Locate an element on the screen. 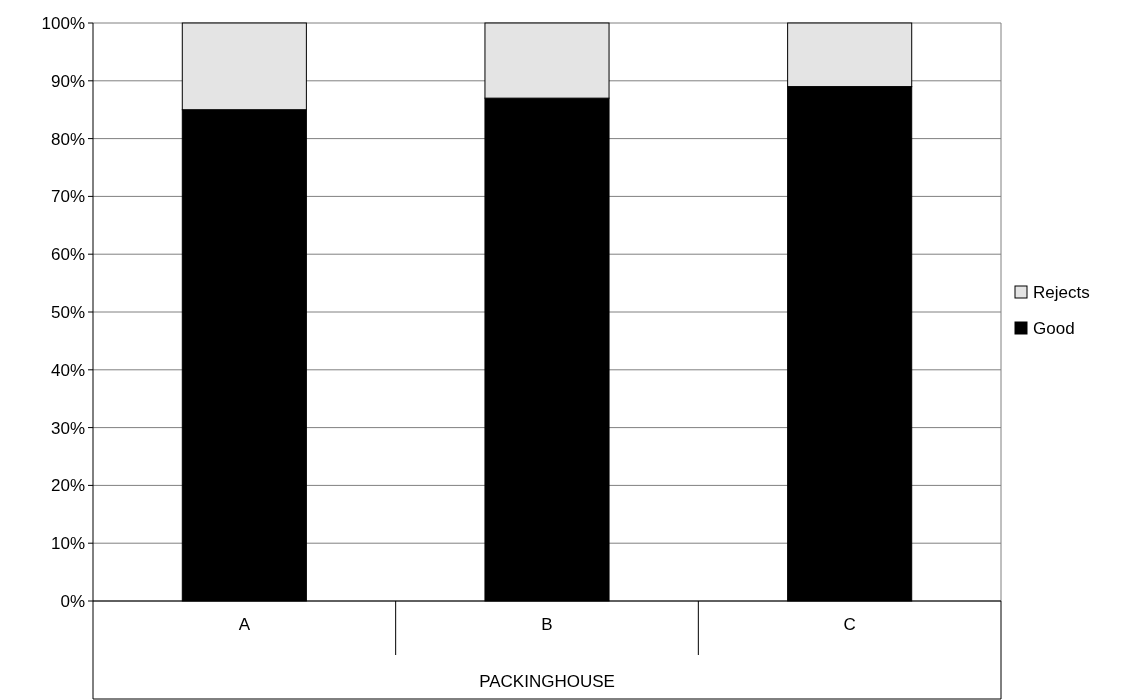  y-tick-label: 0% is located at coordinates (72, 601).